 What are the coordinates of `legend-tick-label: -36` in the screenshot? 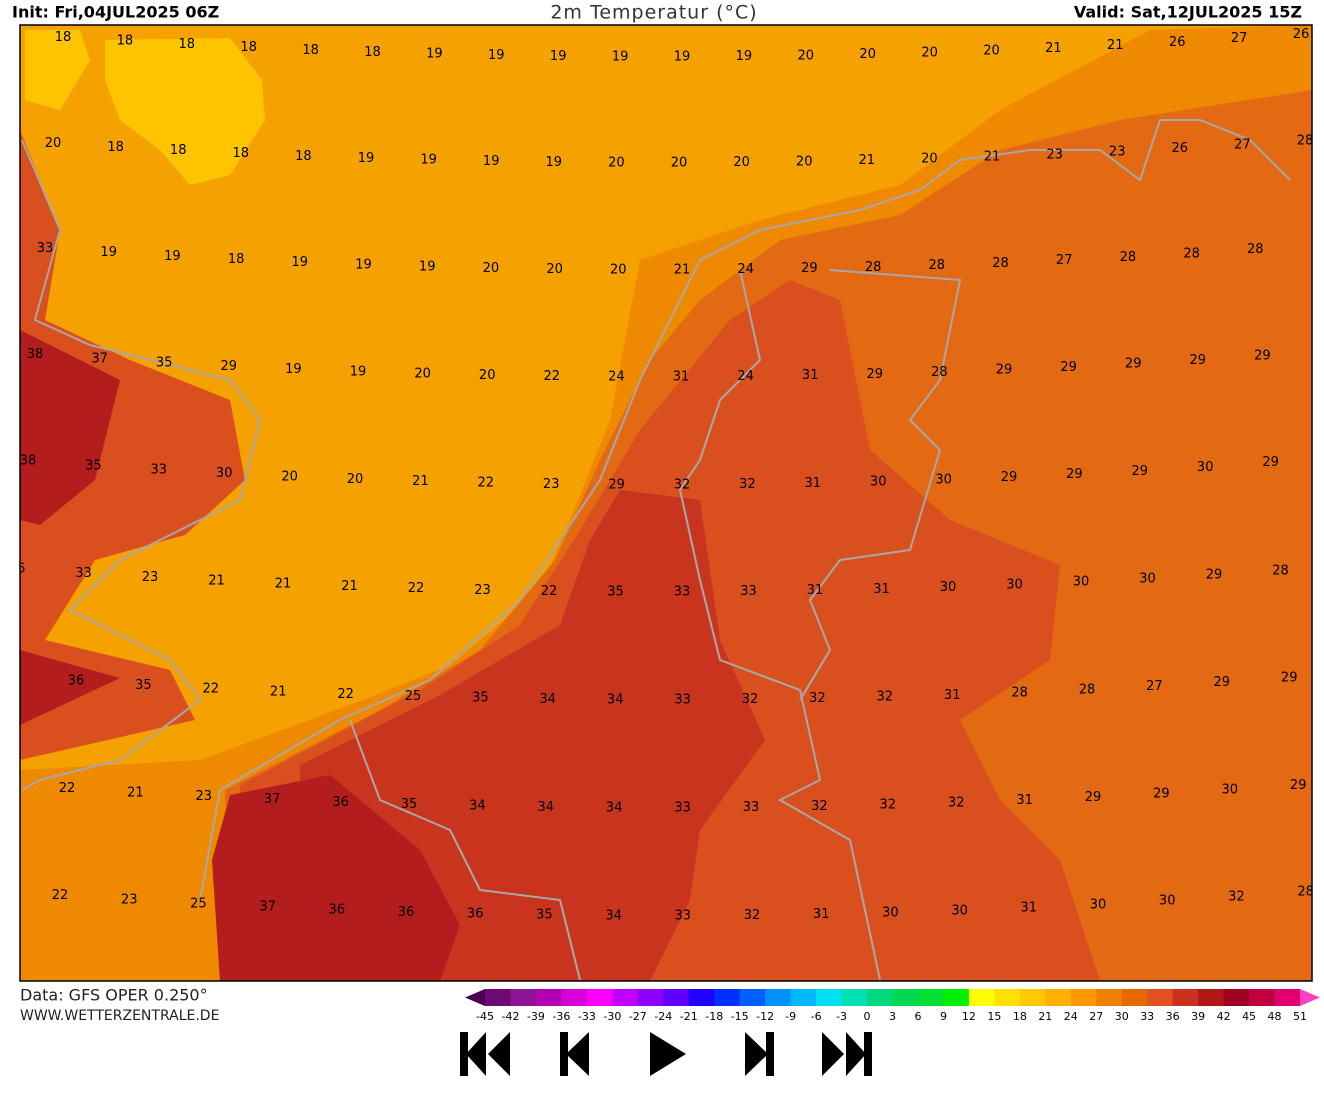 It's located at (561, 1016).